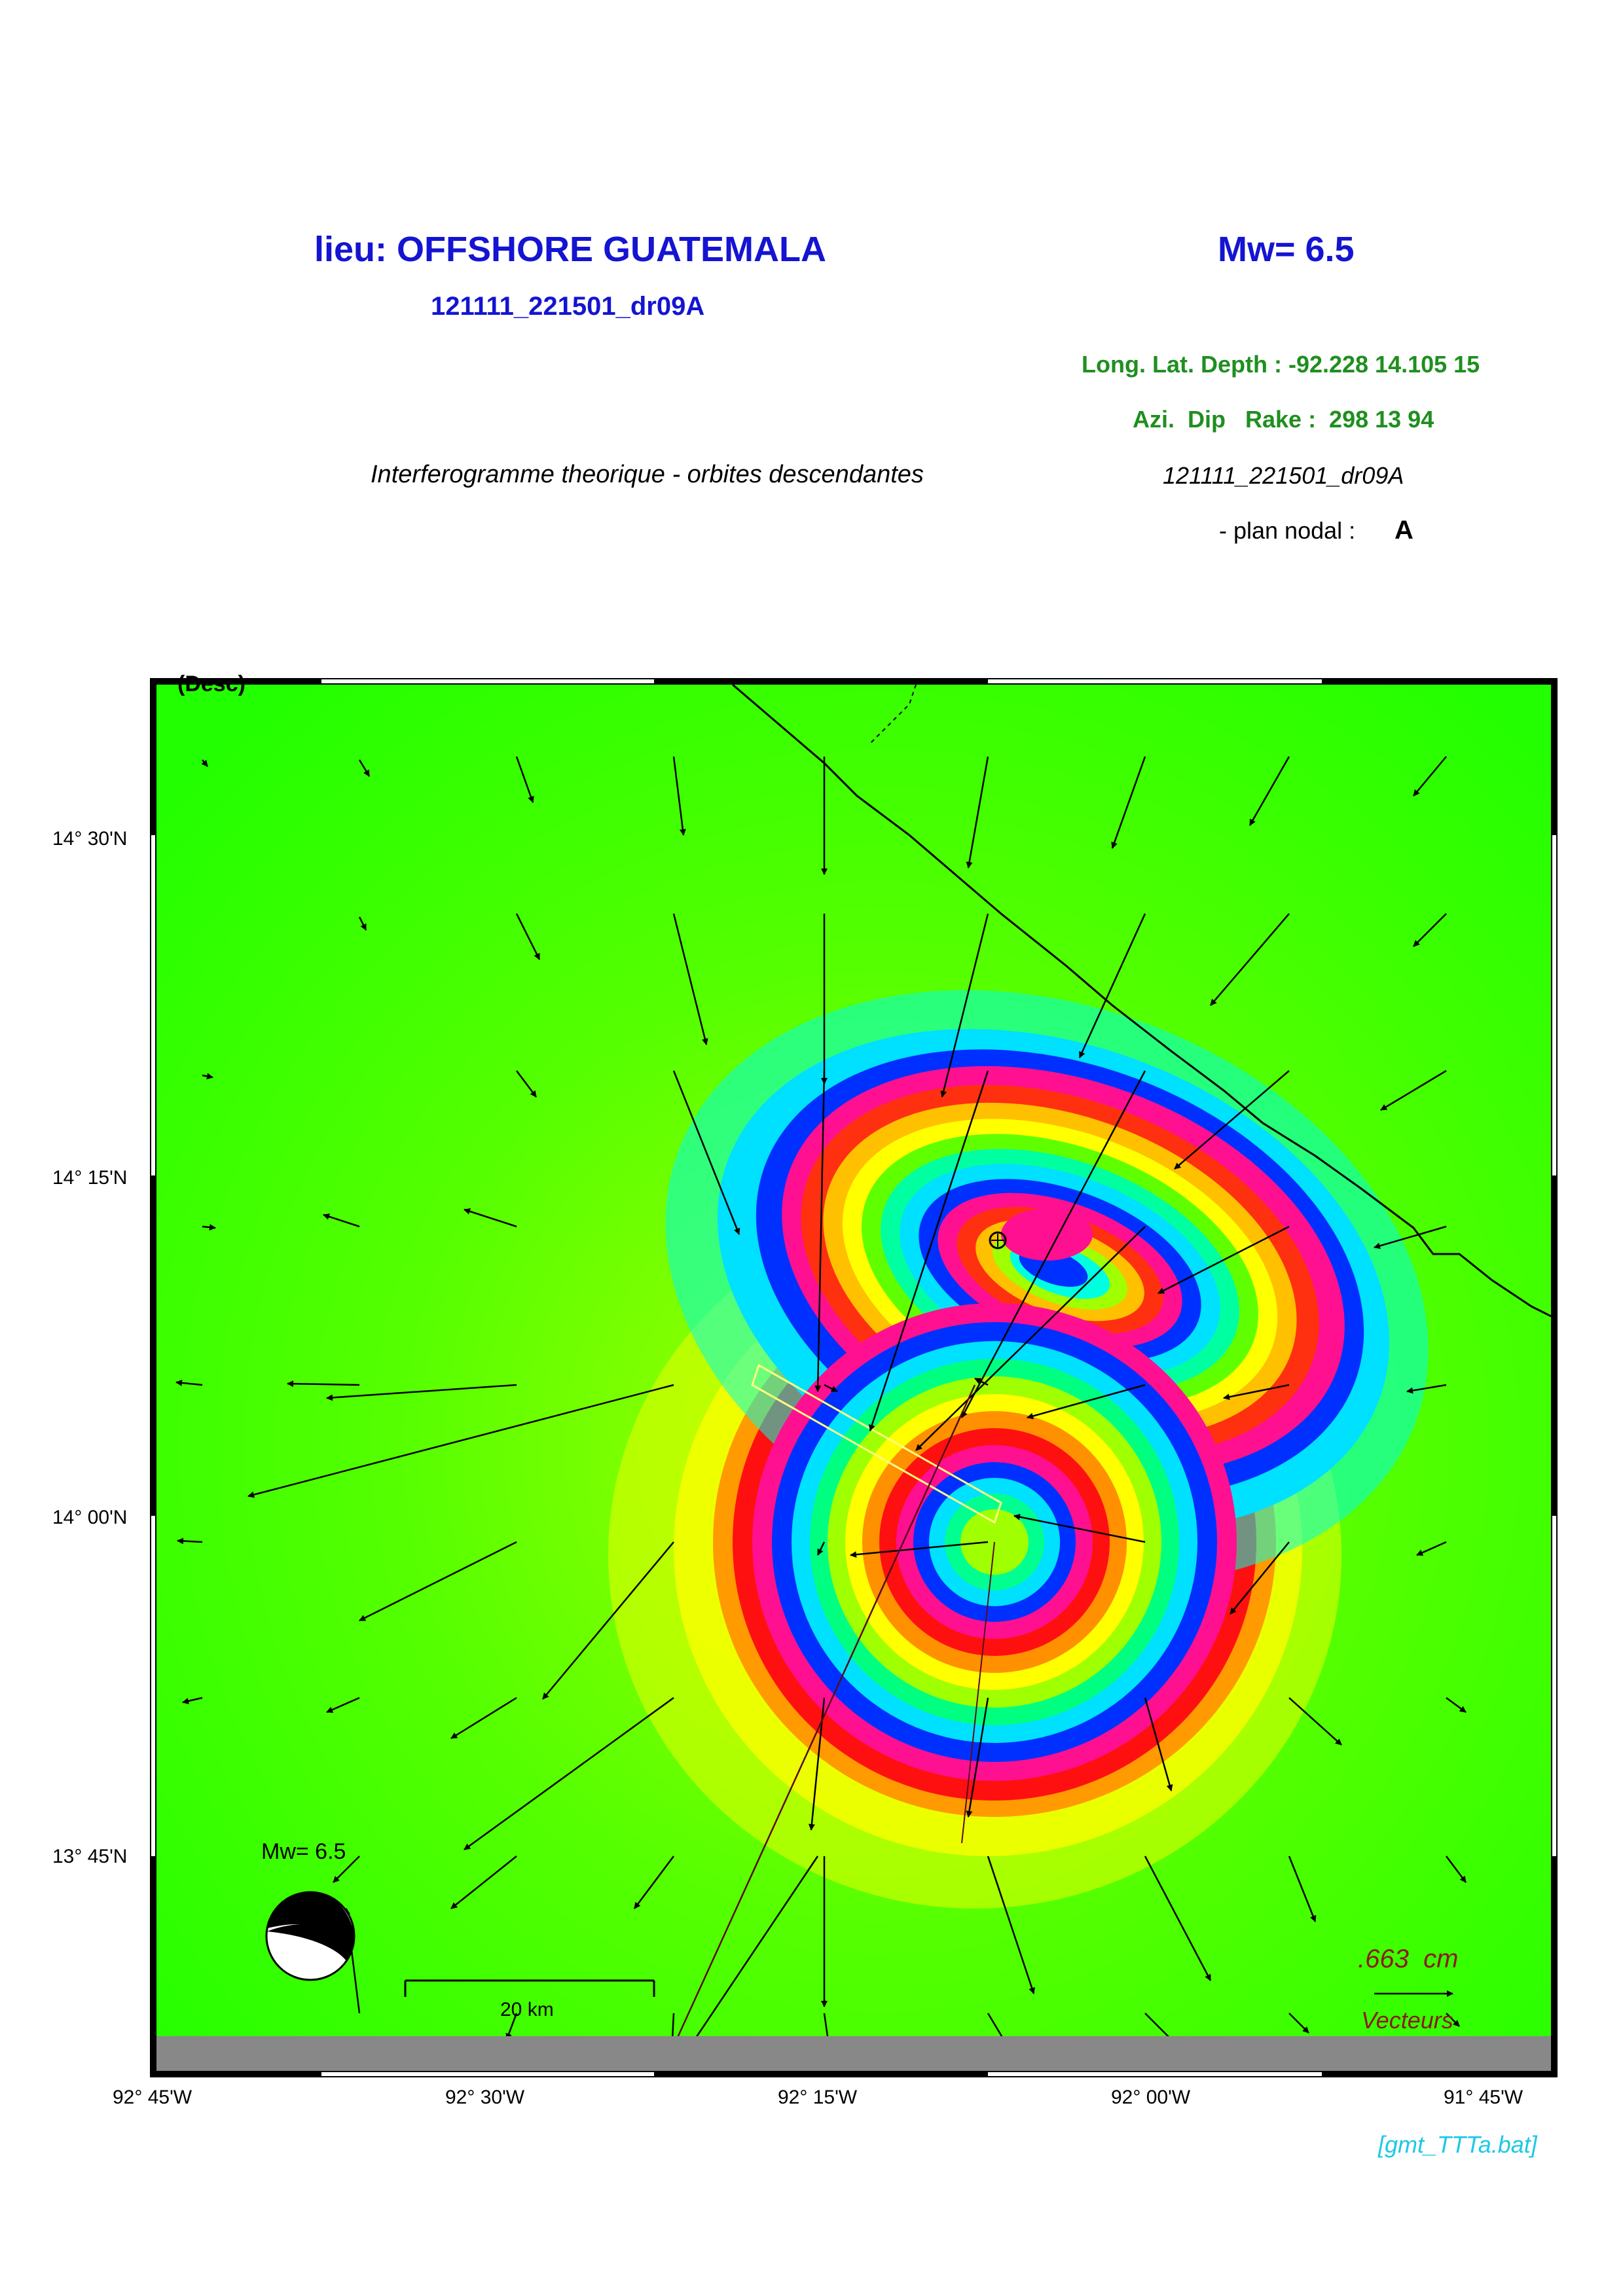 The height and width of the screenshot is (2296, 1623). What do you see at coordinates (570, 249) in the screenshot?
I see `location-title: lieu: OFFSHORE GUATEMALA` at bounding box center [570, 249].